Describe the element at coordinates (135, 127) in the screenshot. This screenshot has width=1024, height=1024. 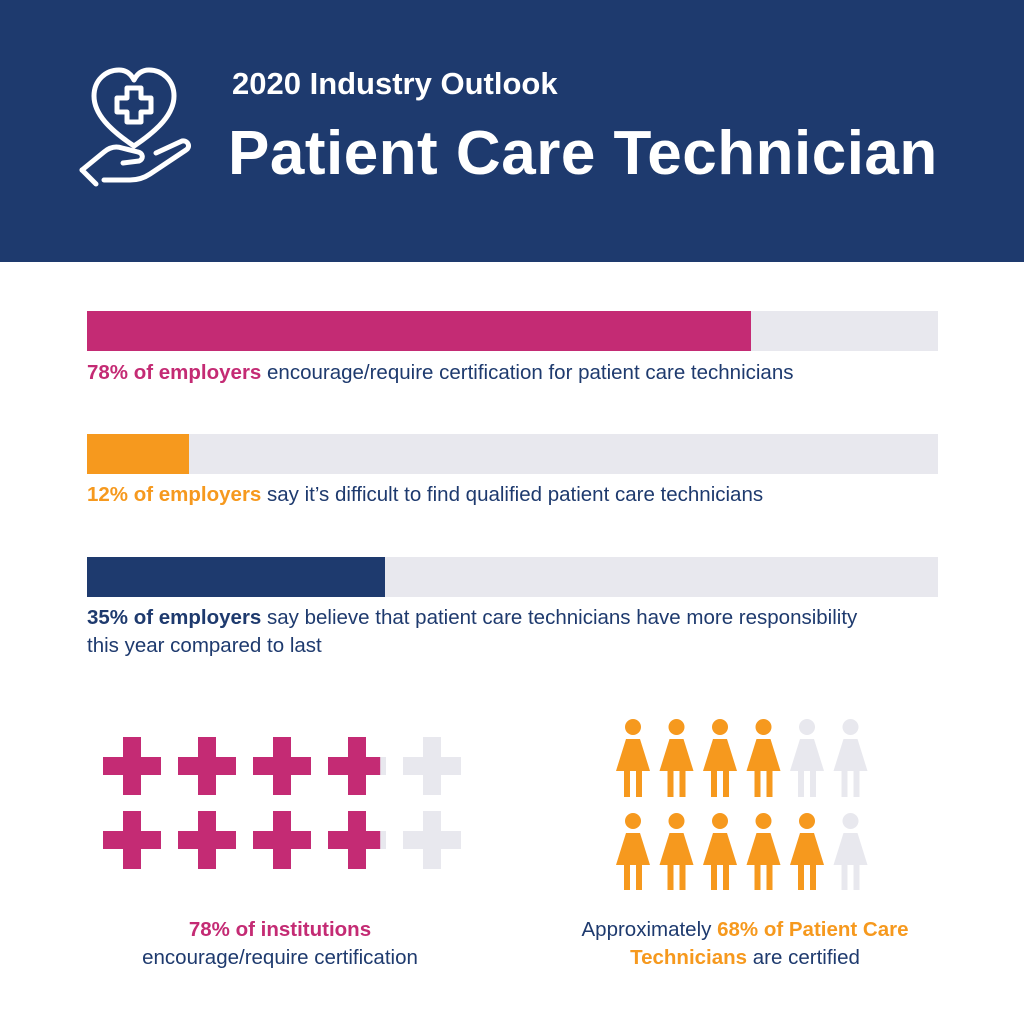
I see `heart-hand-cross-icon` at that location.